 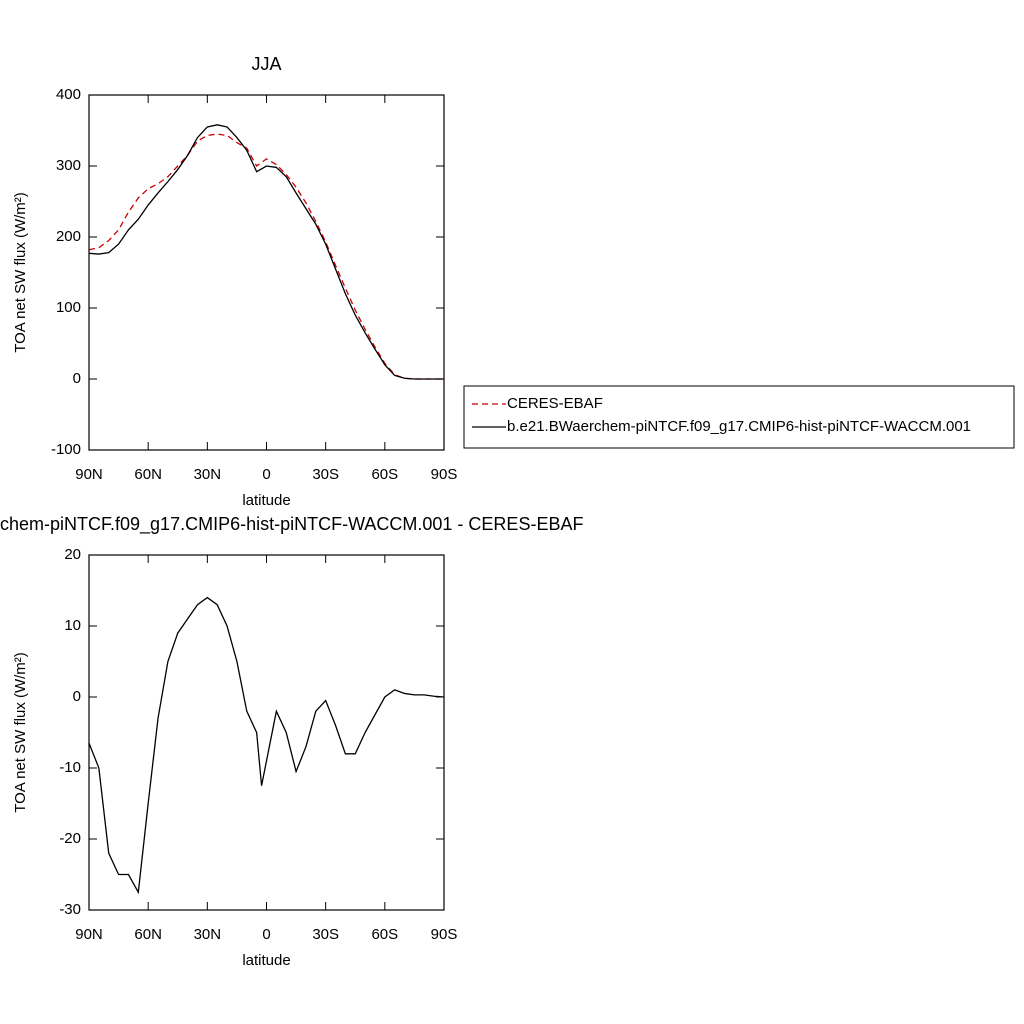 What do you see at coordinates (72, 625) in the screenshot?
I see `y-tick-label: 10` at bounding box center [72, 625].